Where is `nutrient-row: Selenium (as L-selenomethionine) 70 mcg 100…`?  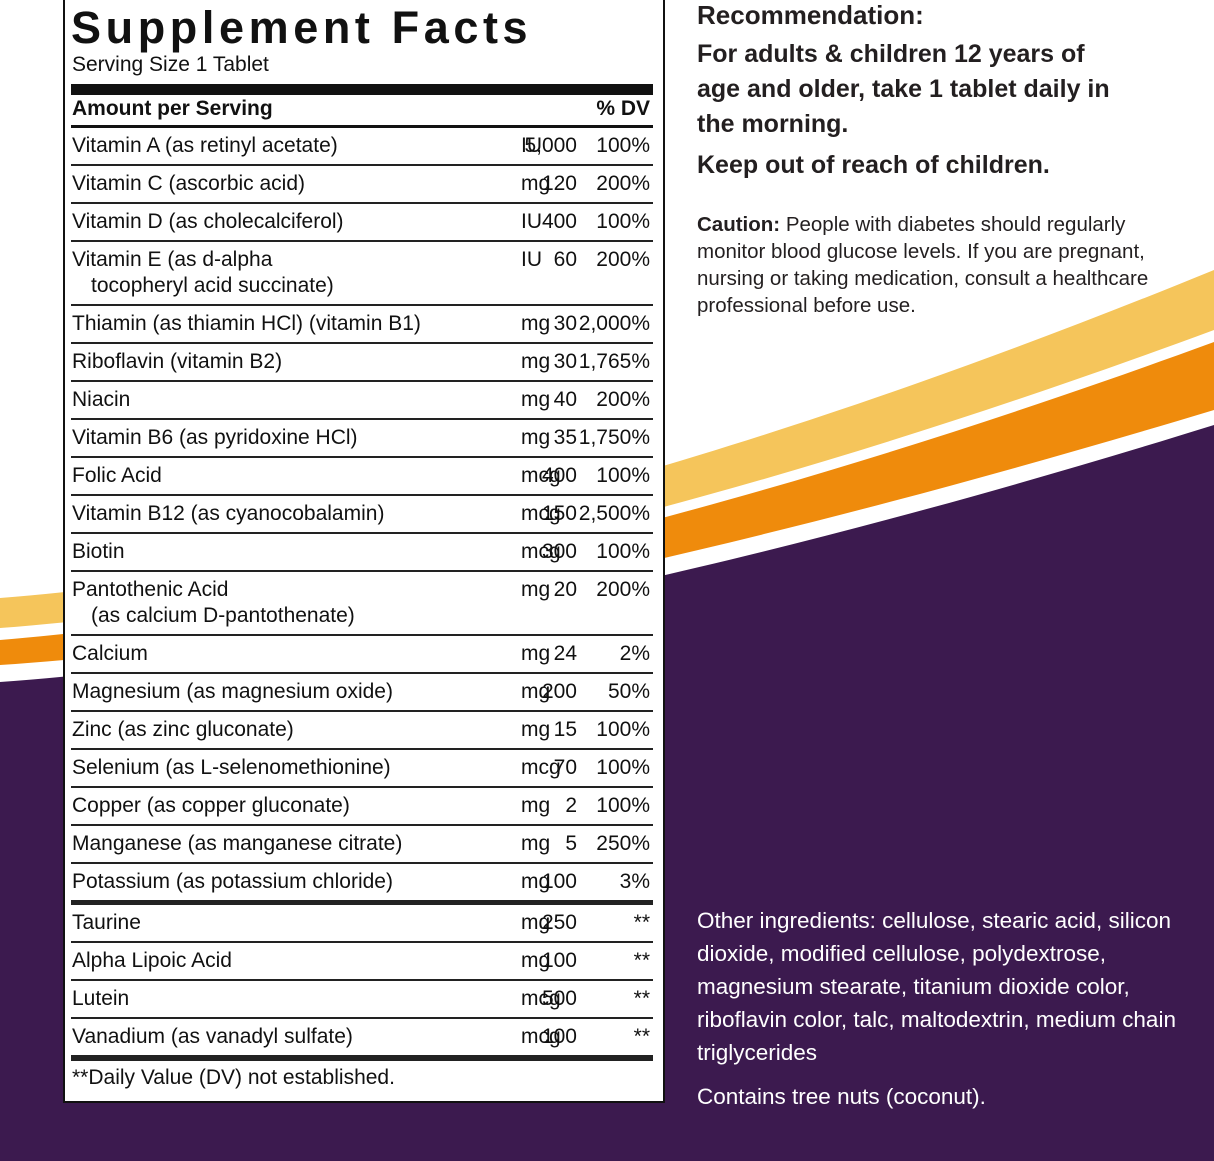 nutrient-row: Selenium (as L-selenomethionine) 70 mcg 100… is located at coordinates (362, 768).